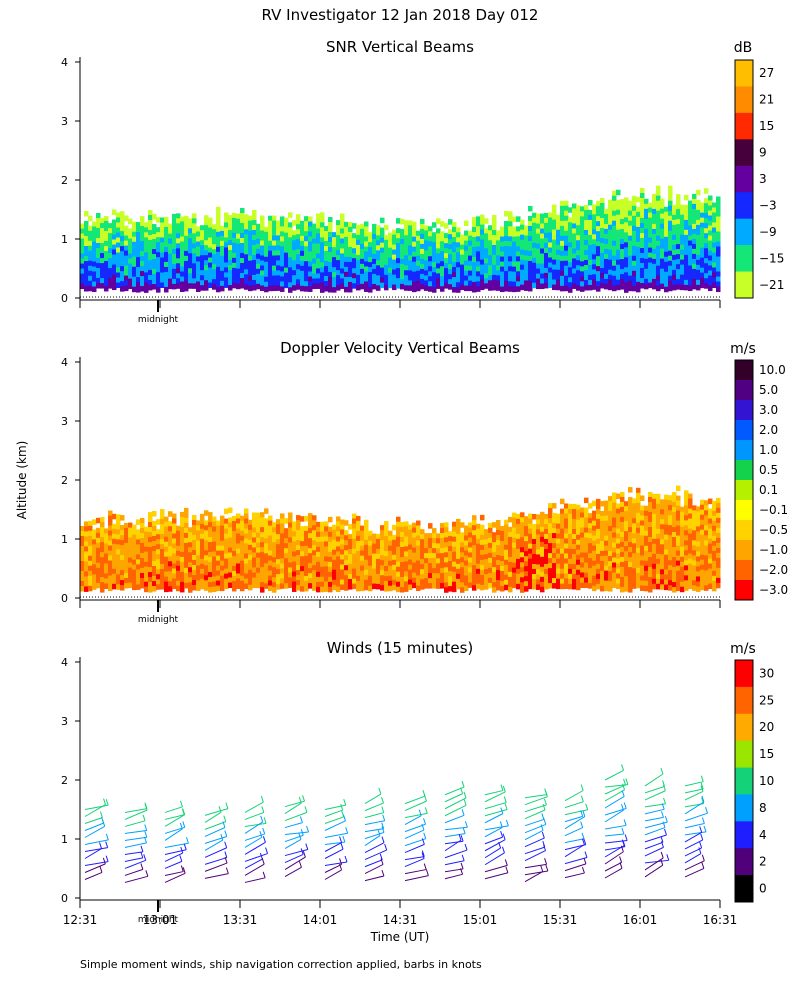 The width and height of the screenshot is (800, 1000). Describe the element at coordinates (768, 430) in the screenshot. I see `colorbar-label: 2.0` at that location.